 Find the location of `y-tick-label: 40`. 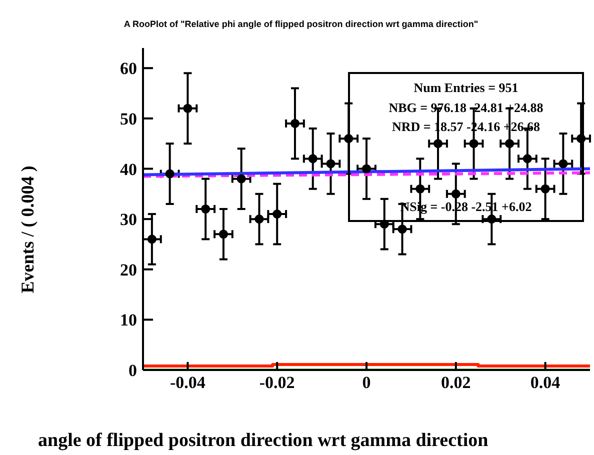

y-tick-label: 40 is located at coordinates (128, 169).